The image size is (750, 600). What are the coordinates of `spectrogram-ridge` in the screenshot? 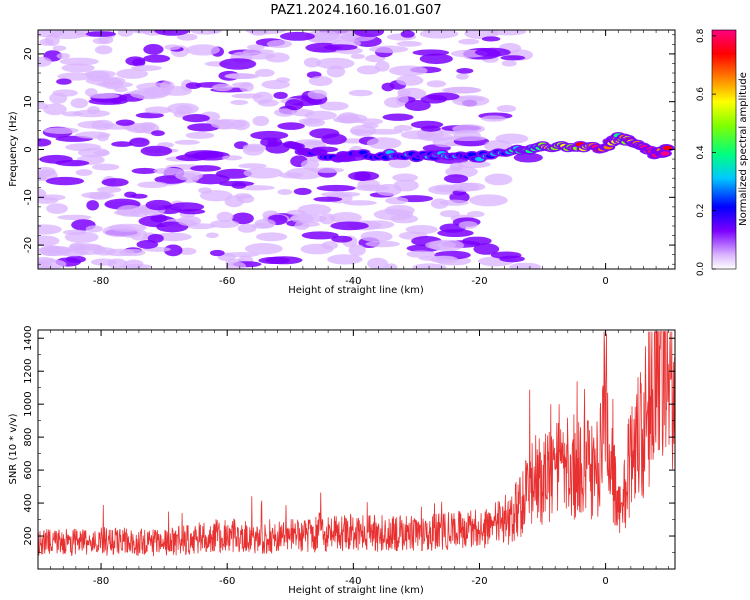 It's located at (479, 147).